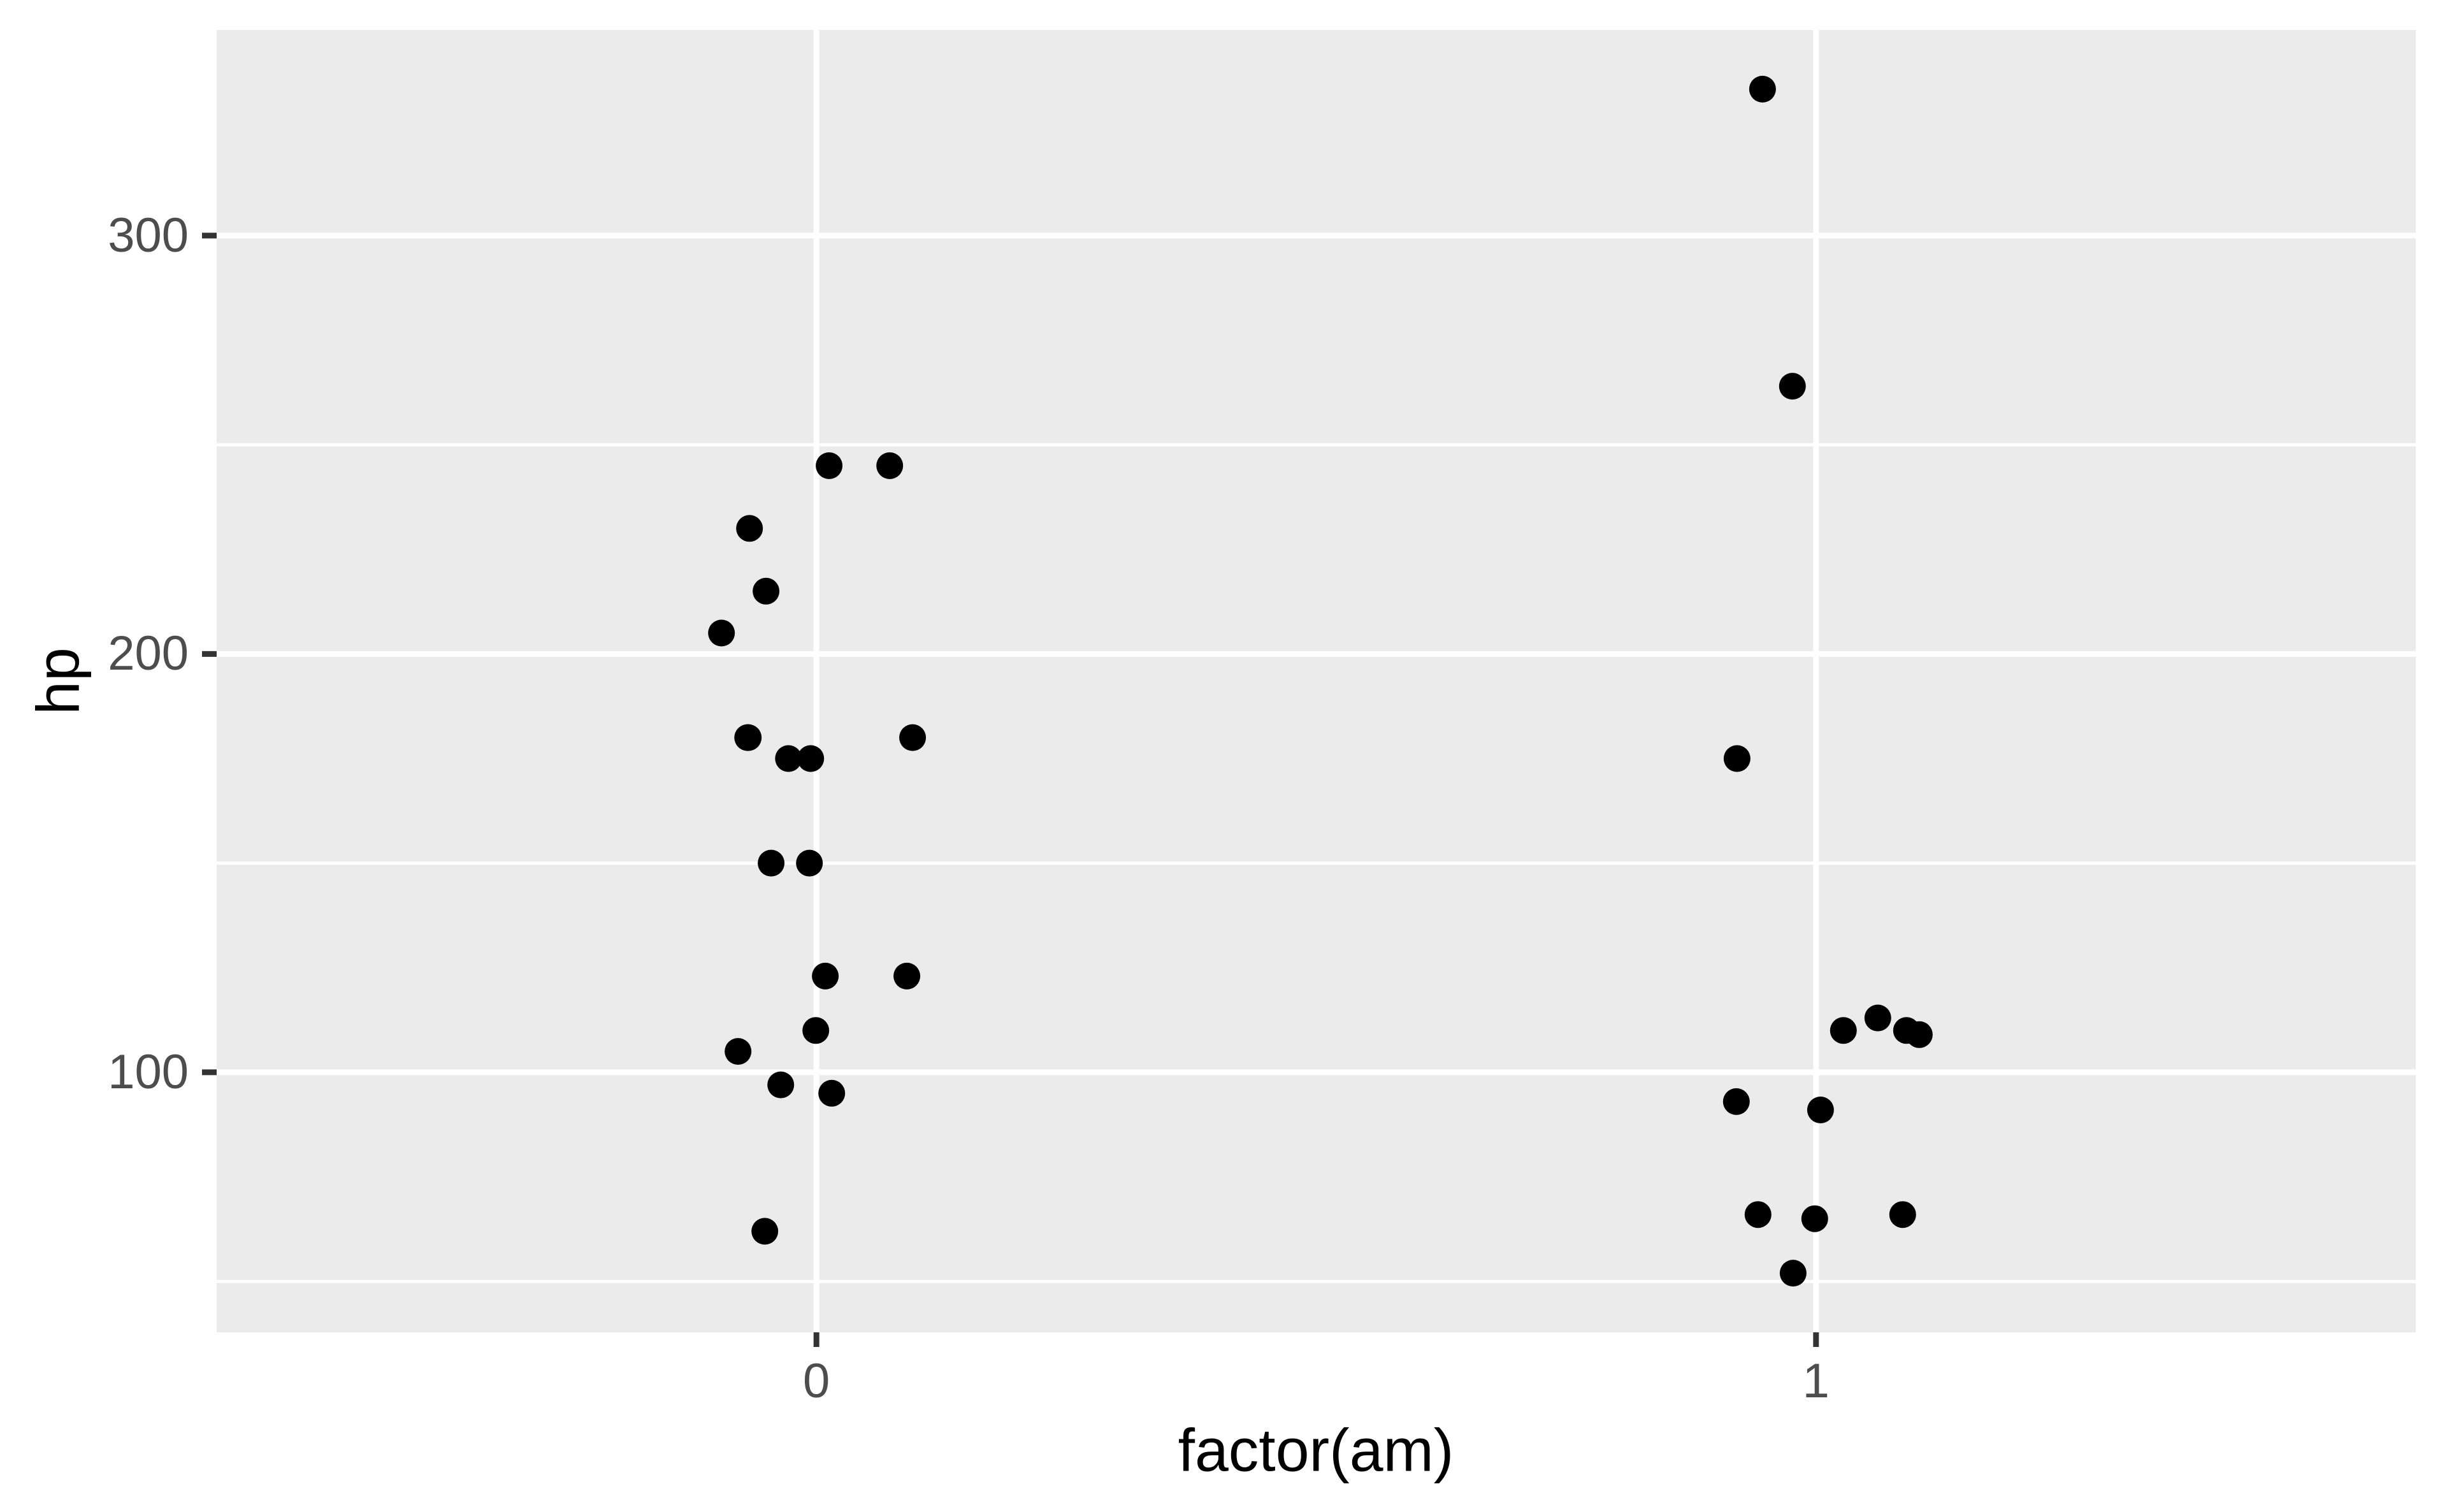 Image resolution: width=2447 pixels, height=1512 pixels. What do you see at coordinates (148, 653) in the screenshot?
I see `y-tick-label: 200` at bounding box center [148, 653].